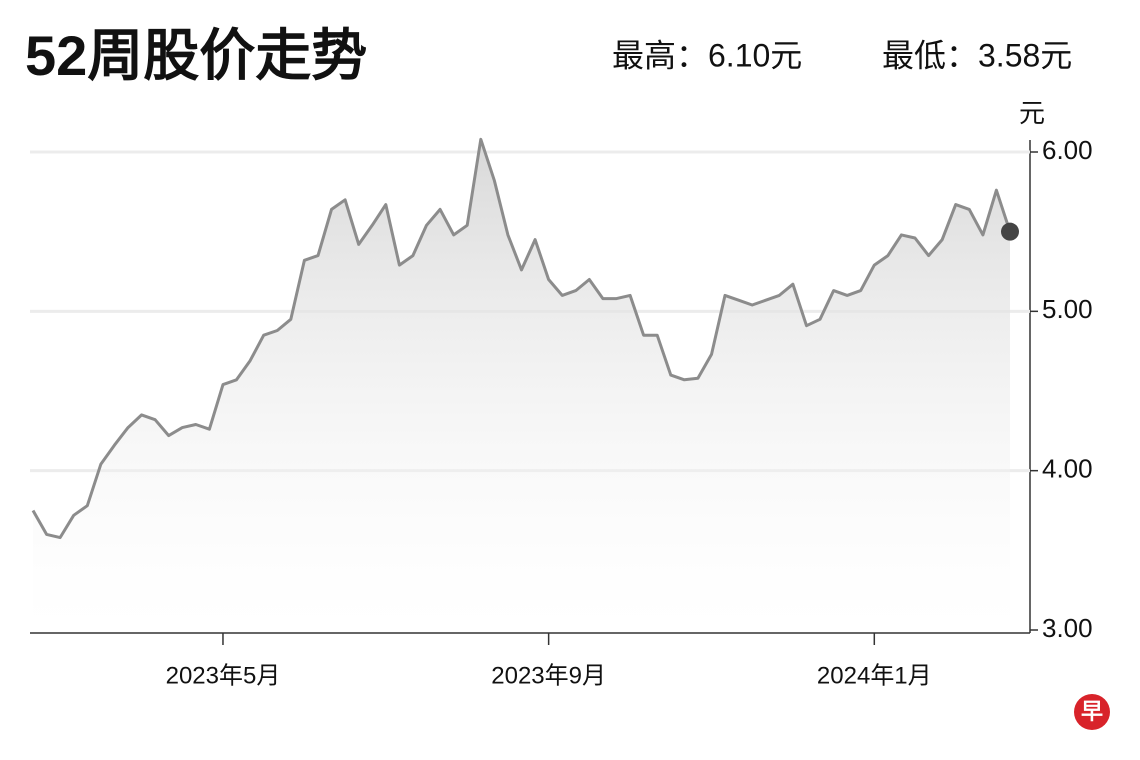 The image size is (1140, 760). I want to click on logo-badge, so click(1092, 712).